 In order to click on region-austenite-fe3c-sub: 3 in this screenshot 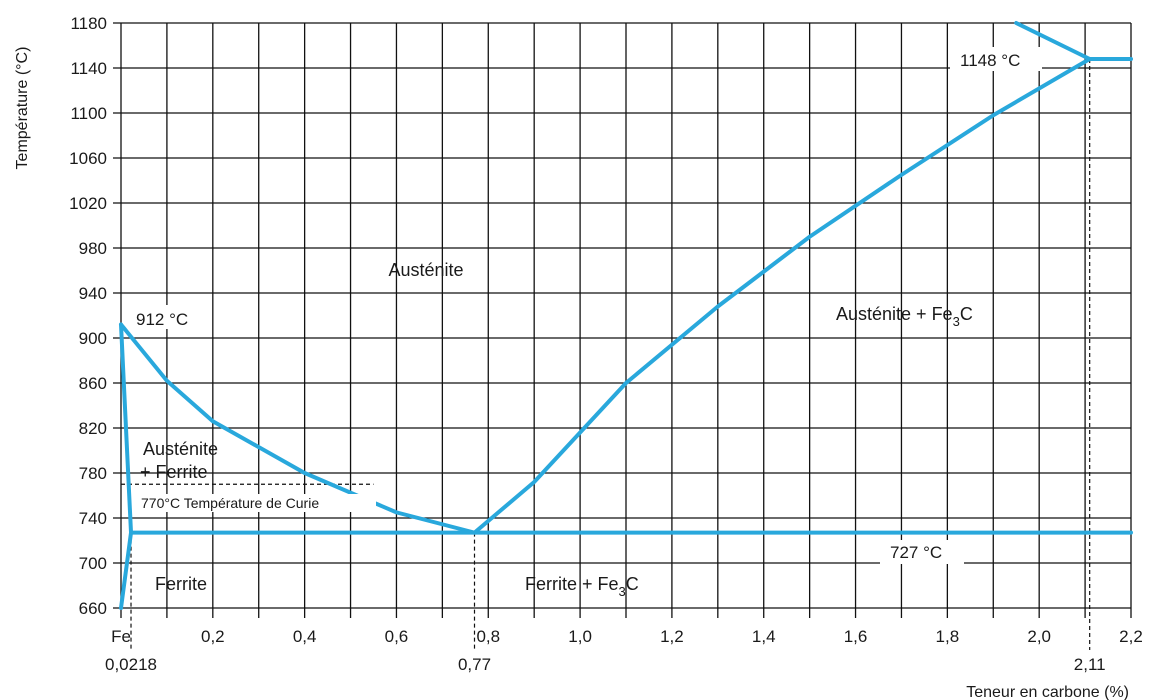, I will do `click(956, 321)`.